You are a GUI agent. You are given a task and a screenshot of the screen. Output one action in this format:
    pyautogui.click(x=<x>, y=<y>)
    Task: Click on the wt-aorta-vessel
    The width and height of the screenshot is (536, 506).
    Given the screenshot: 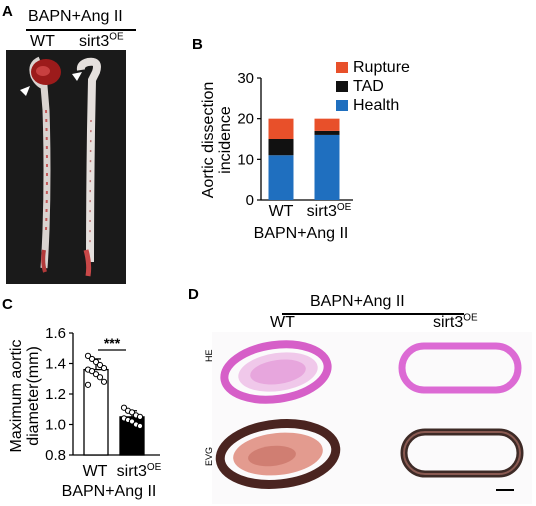 What is the action you would take?
    pyautogui.click(x=40, y=162)
    